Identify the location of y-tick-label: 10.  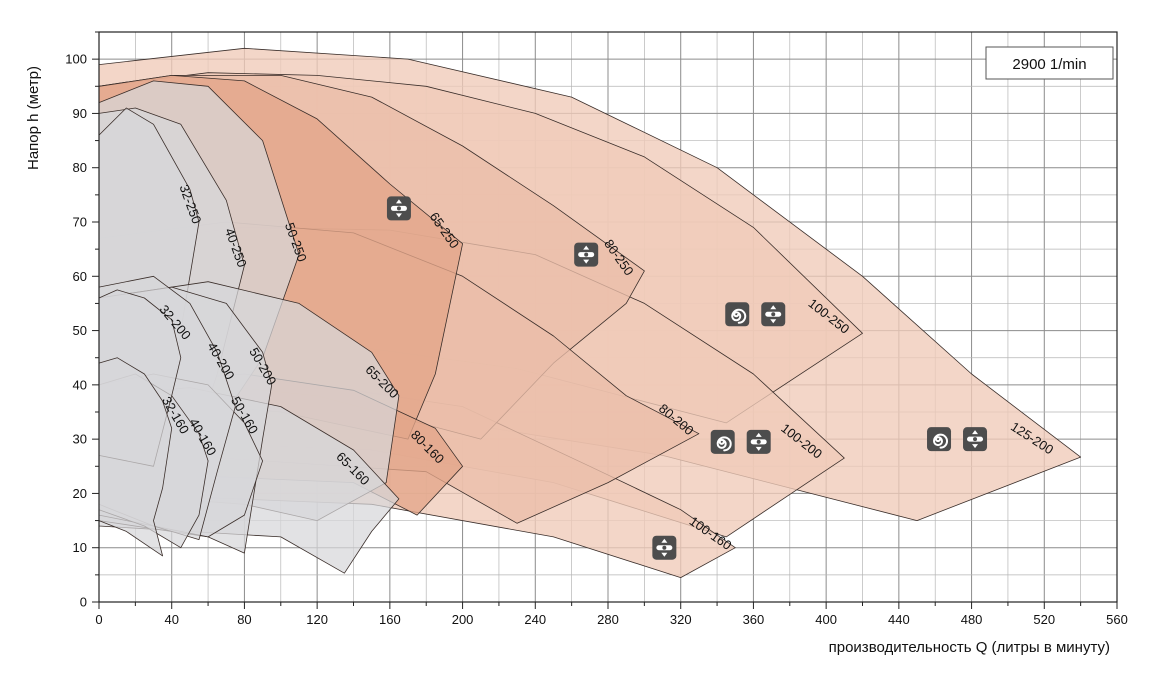
(80, 547).